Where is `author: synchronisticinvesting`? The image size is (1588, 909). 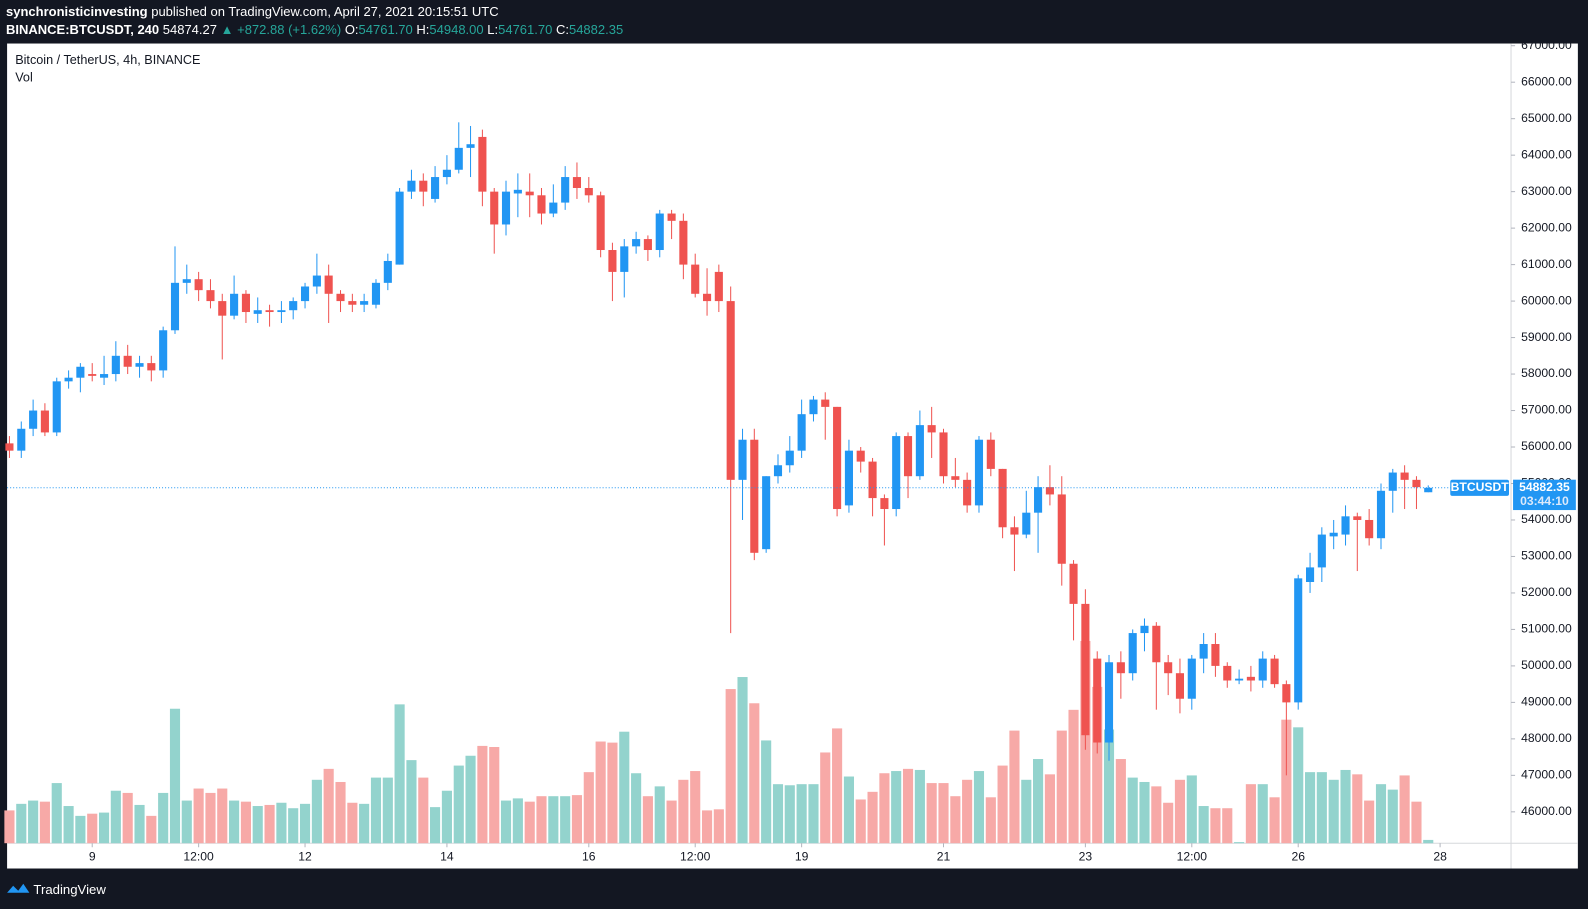
author: synchronisticinvesting is located at coordinates (77, 11).